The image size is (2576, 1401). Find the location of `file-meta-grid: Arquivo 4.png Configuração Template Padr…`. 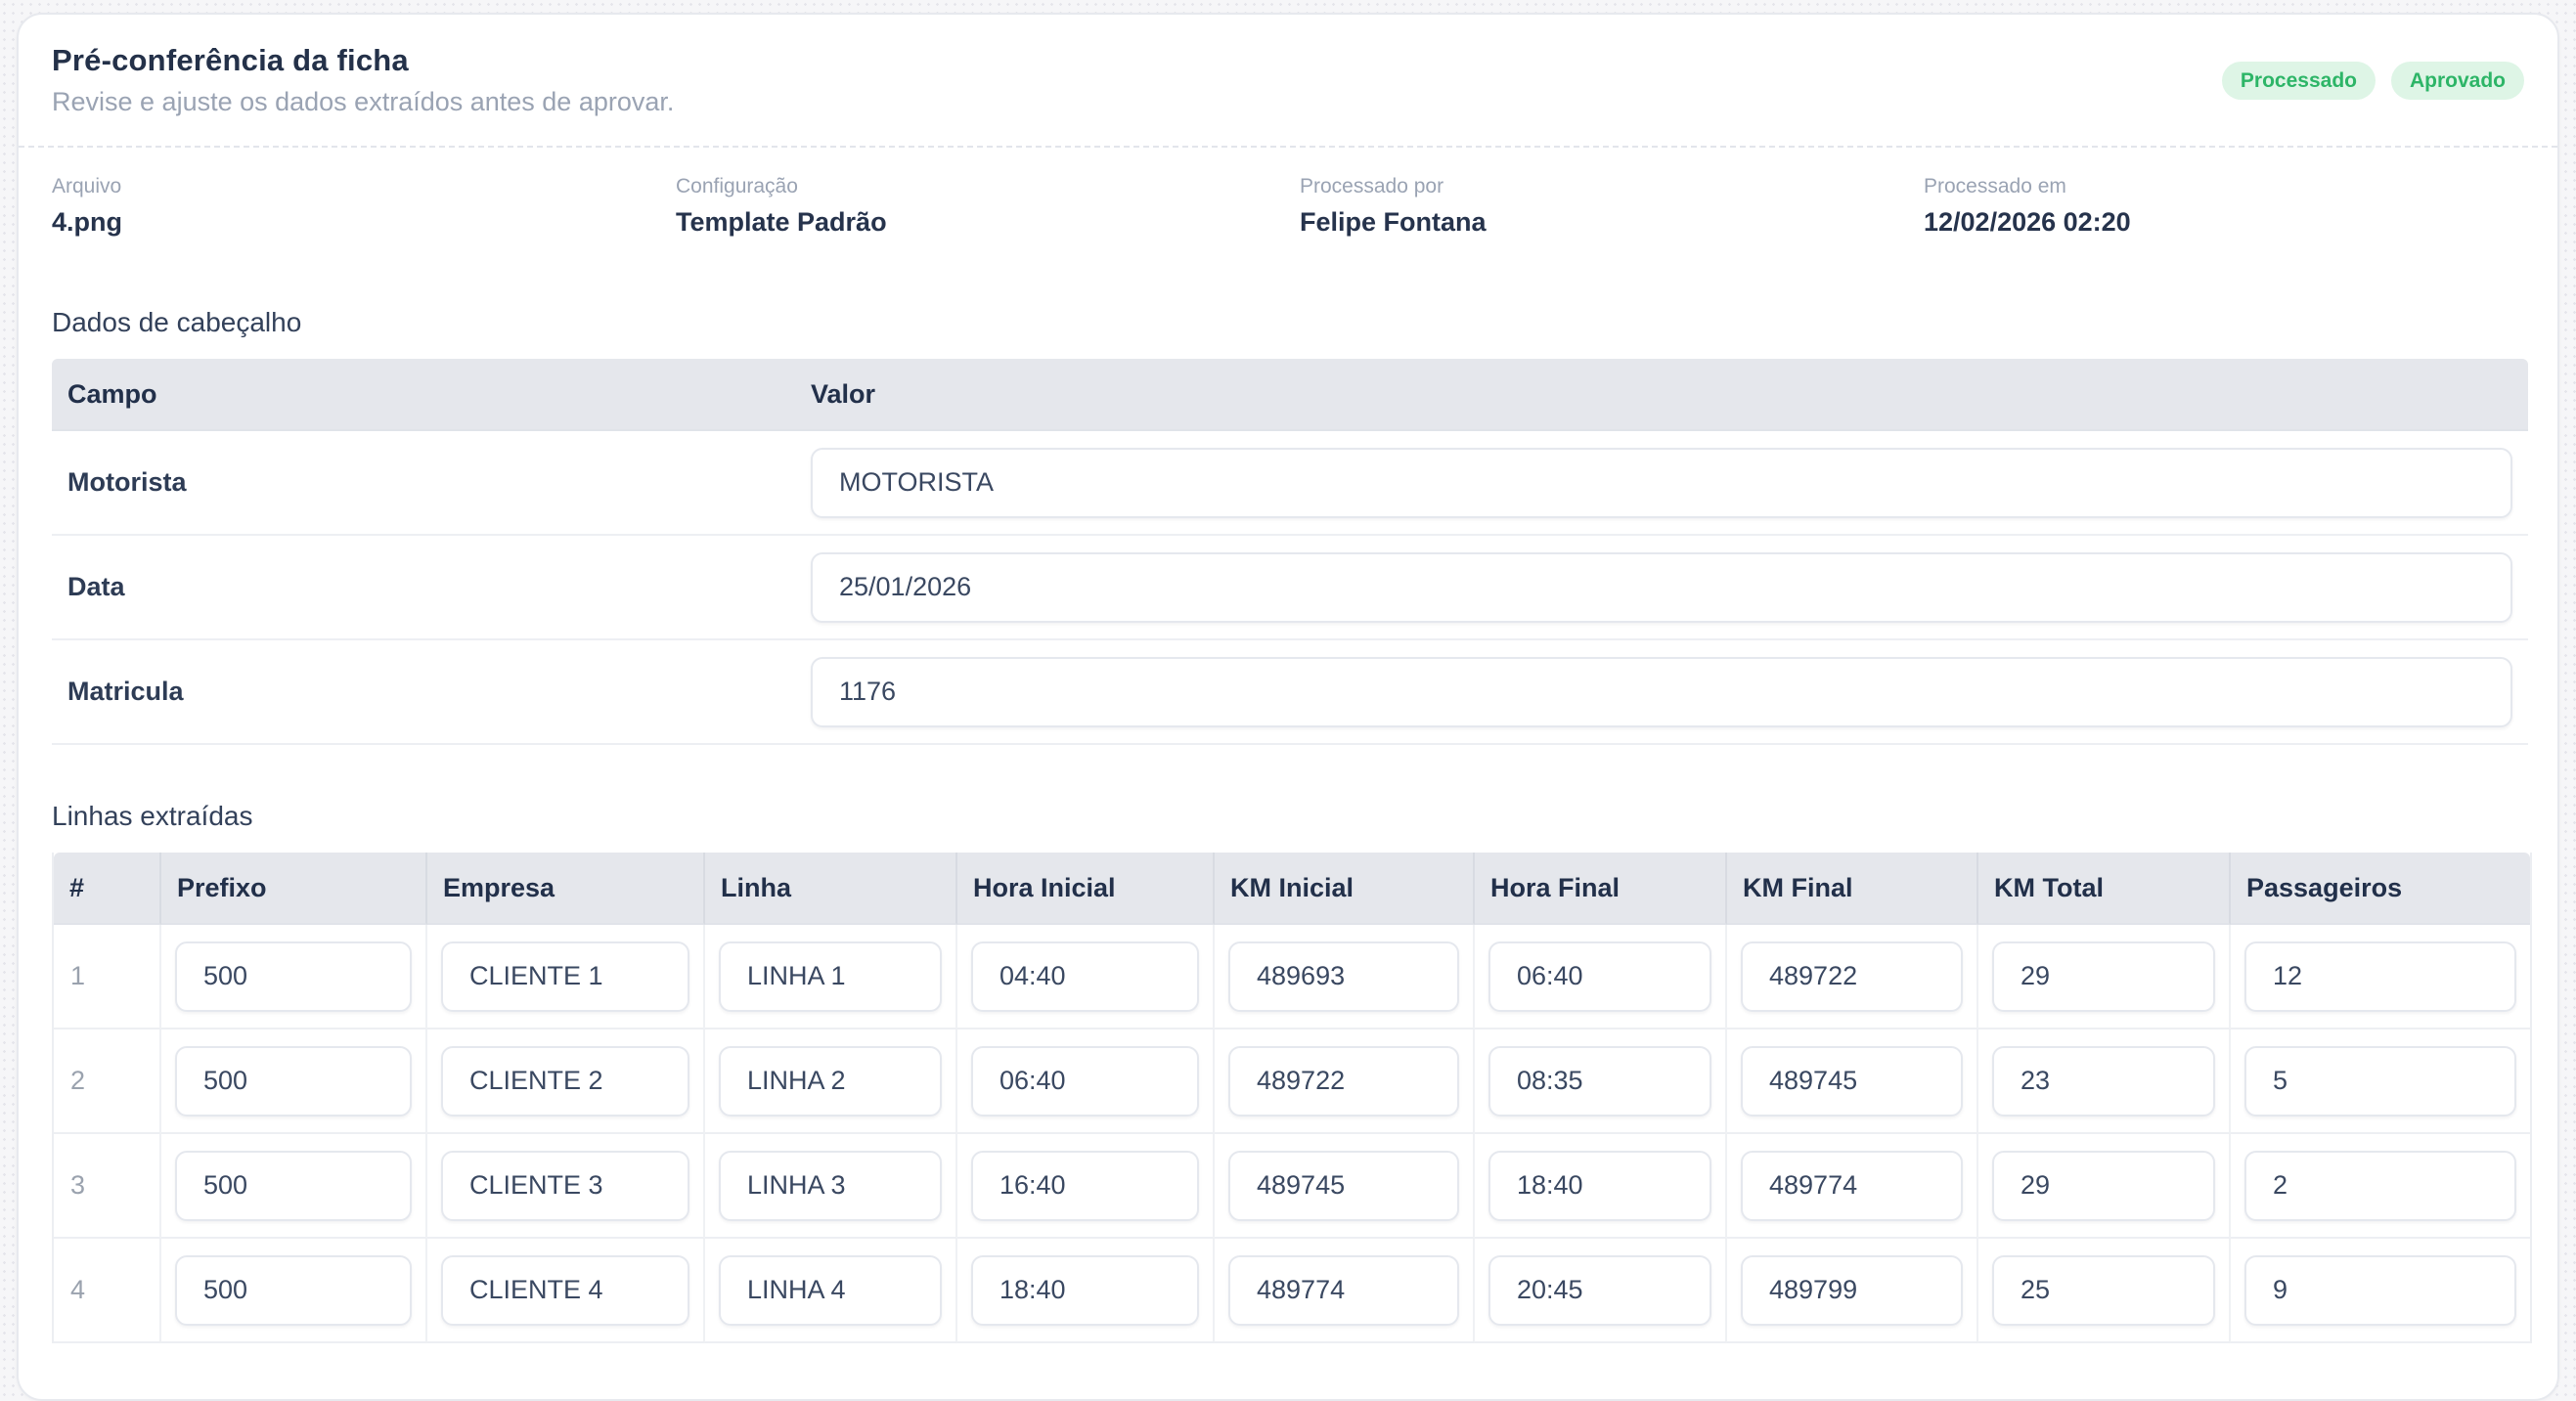

file-meta-grid: Arquivo 4.png Configuração Template Padr… is located at coordinates (1288, 193).